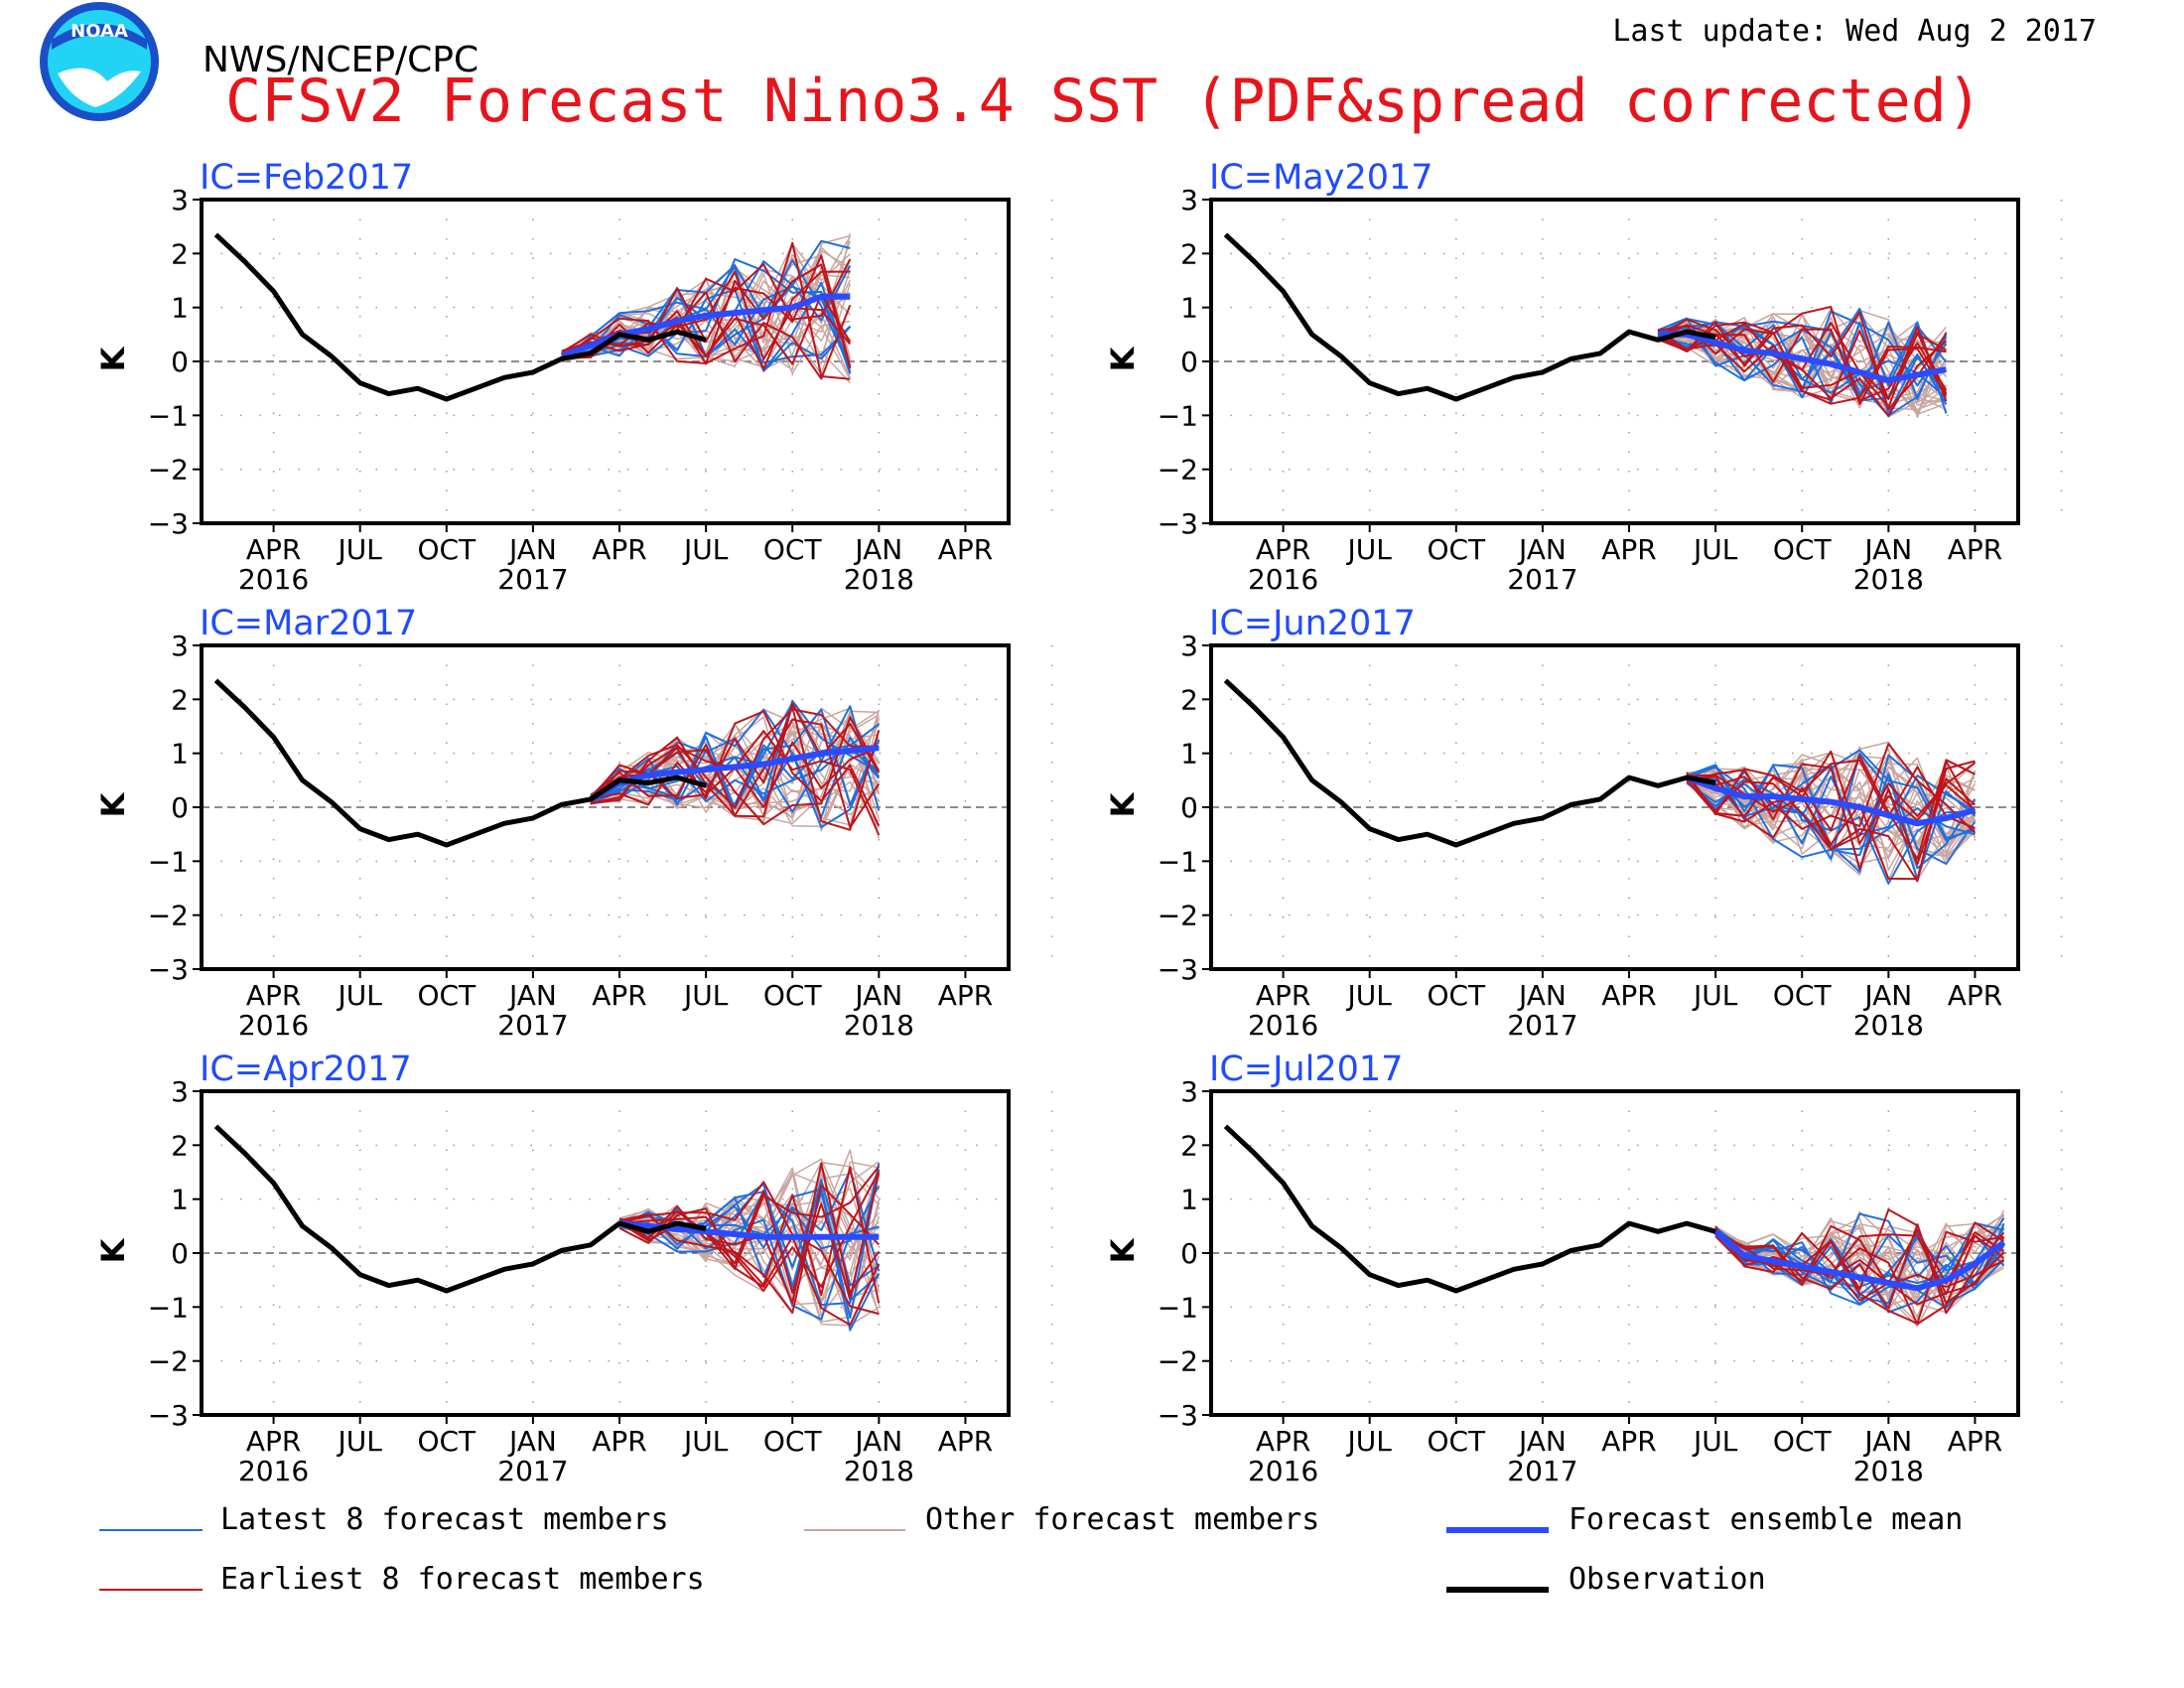 This screenshot has width=2184, height=1688. I want to click on panel-title: IC=Mar2017, so click(308, 623).